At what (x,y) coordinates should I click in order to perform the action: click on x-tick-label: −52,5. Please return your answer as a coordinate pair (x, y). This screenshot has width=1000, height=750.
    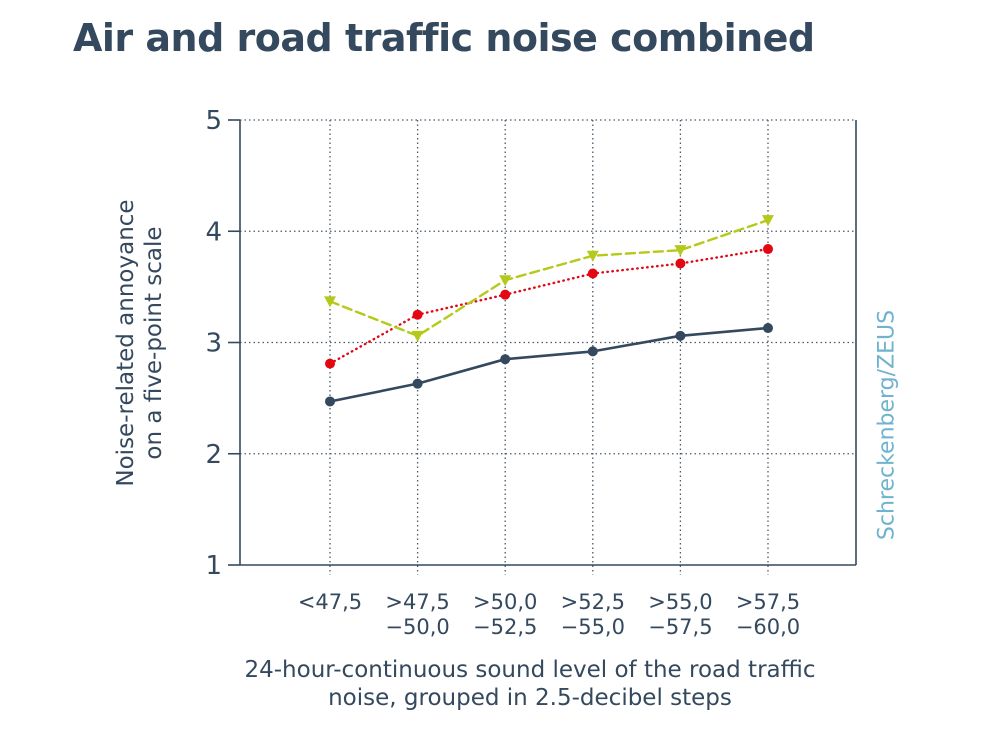
    Looking at the image, I should click on (505, 627).